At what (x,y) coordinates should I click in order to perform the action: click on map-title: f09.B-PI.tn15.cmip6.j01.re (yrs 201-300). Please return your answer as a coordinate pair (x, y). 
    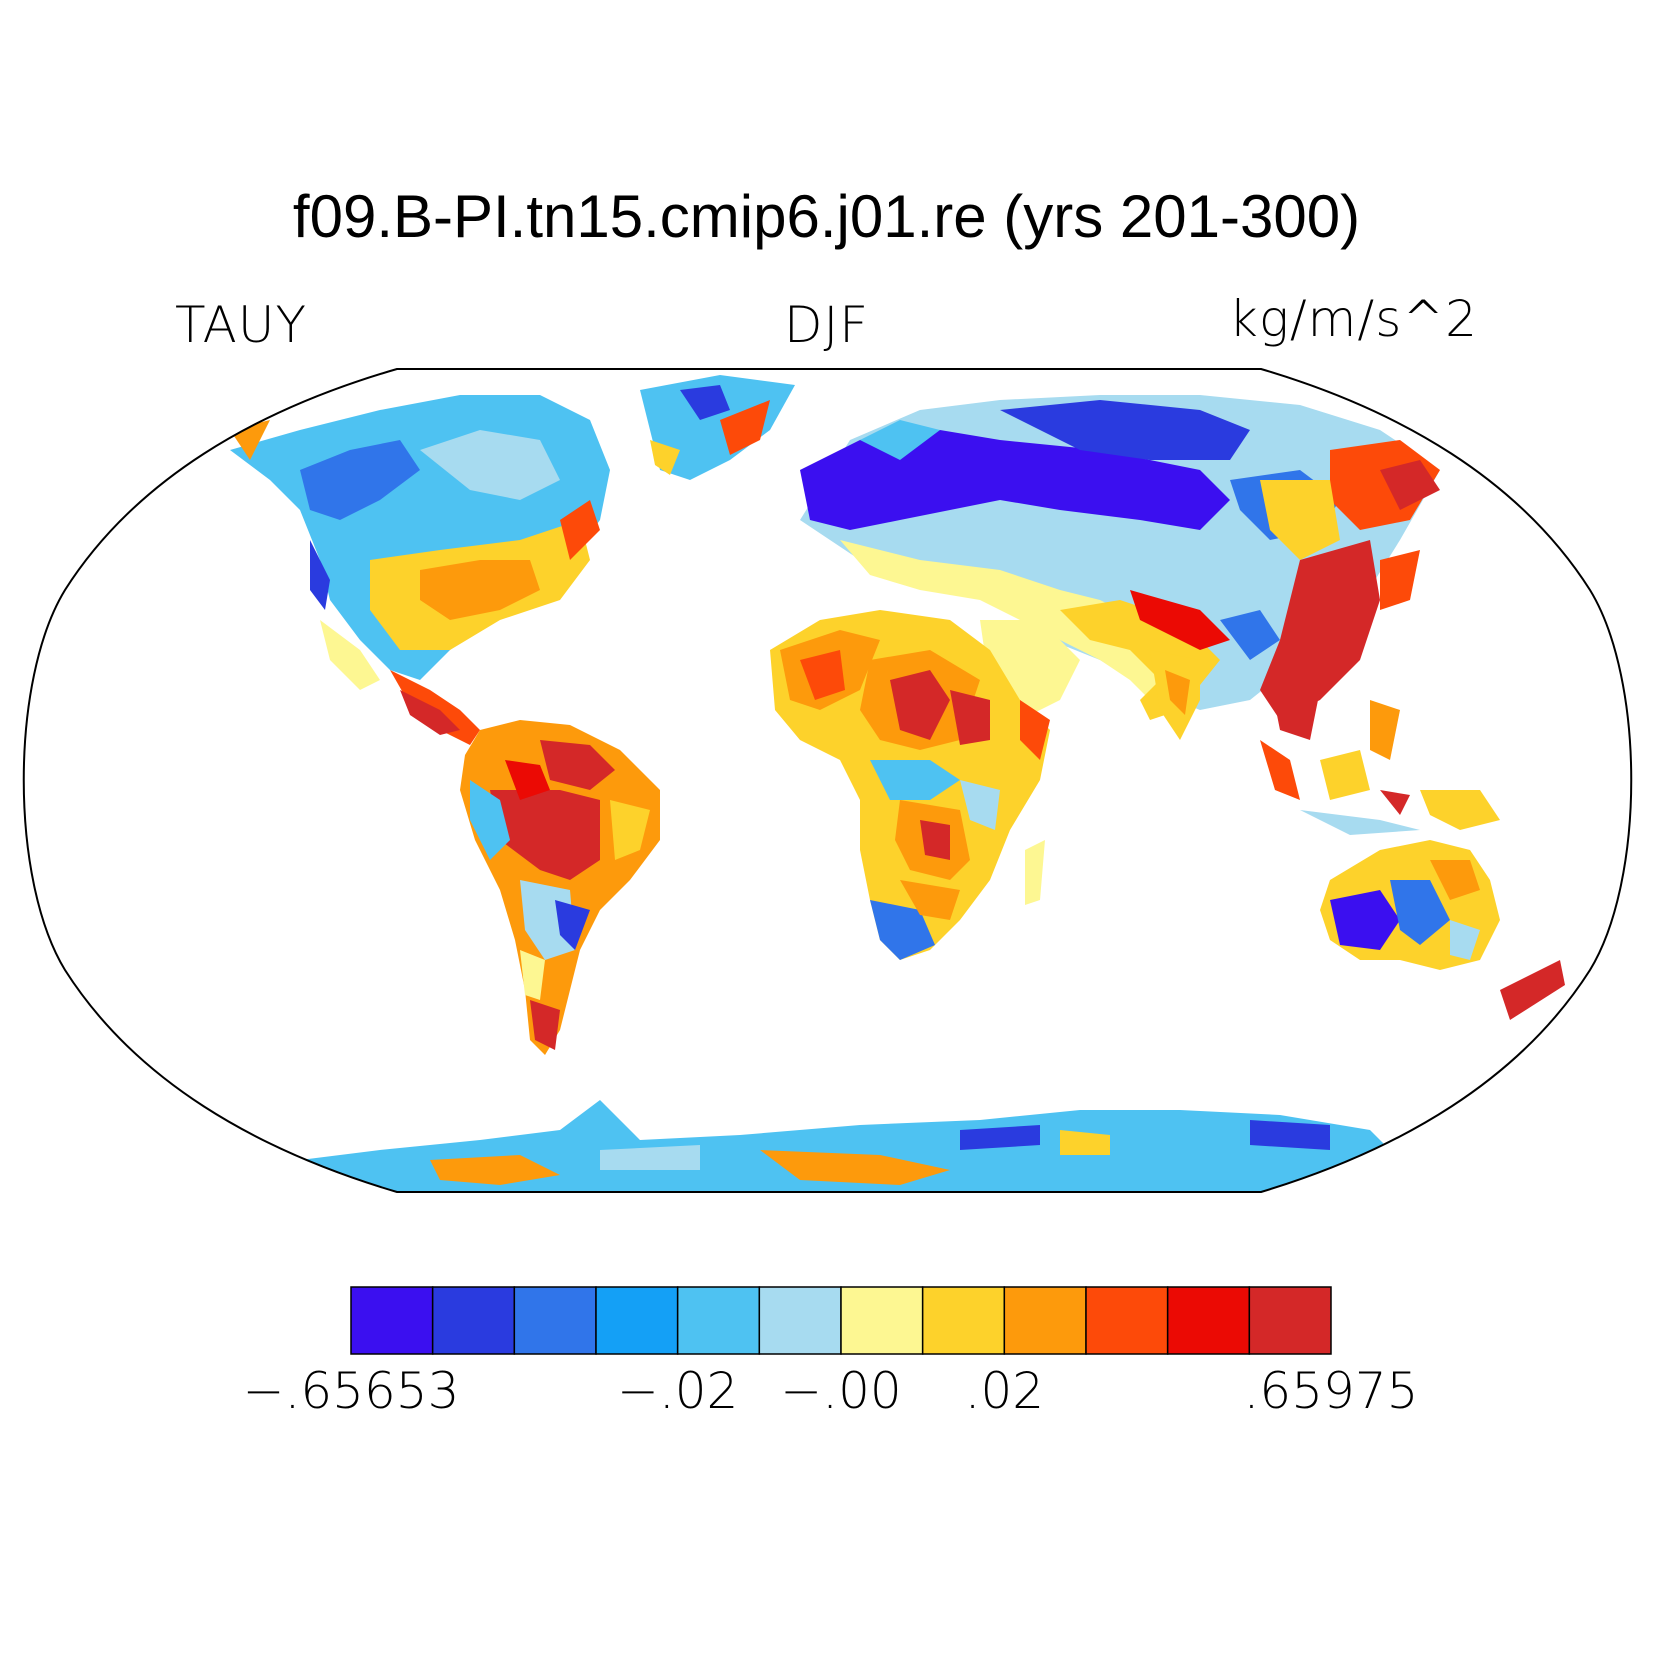
    Looking at the image, I should click on (826, 216).